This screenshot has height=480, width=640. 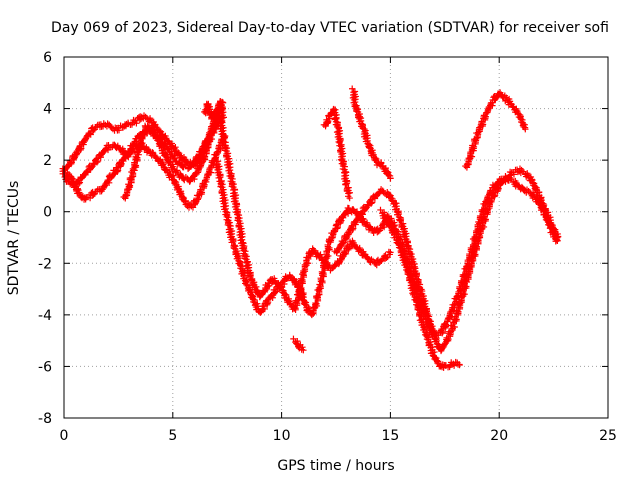 I want to click on x-tick-label: 0, so click(x=64, y=436).